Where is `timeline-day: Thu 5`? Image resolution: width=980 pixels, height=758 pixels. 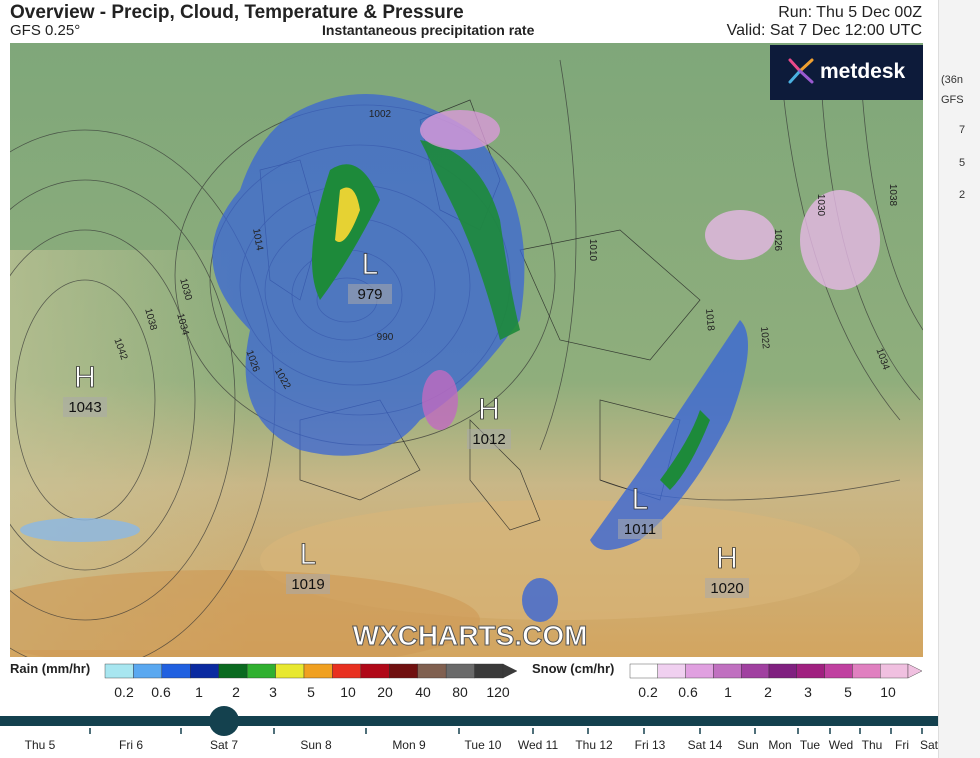
timeline-day: Thu 5 is located at coordinates (40, 745).